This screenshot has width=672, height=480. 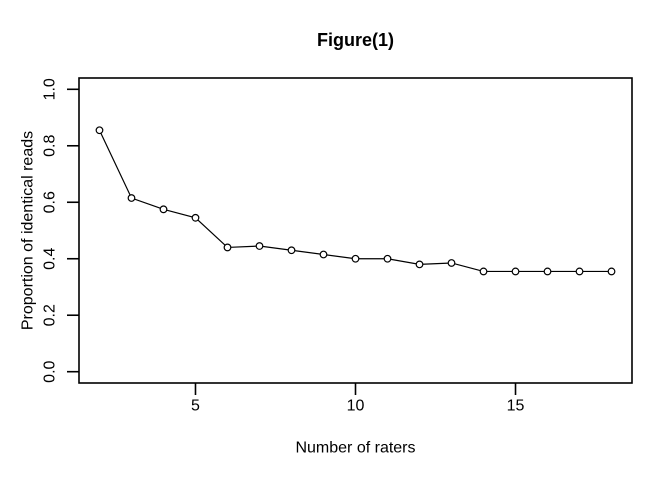 I want to click on x-axis-ticks: 5 10 15, so click(x=358, y=399).